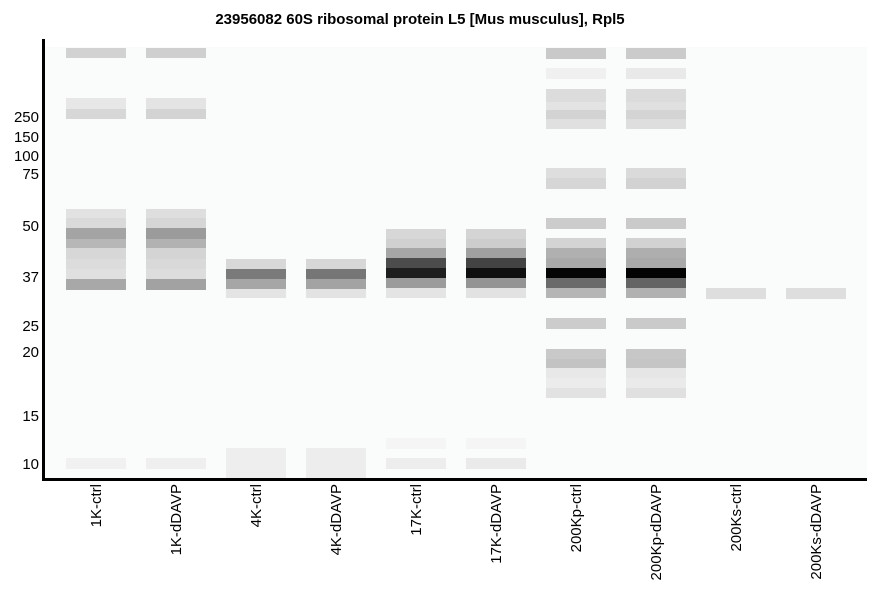 This screenshot has height=595, width=886. Describe the element at coordinates (576, 518) in the screenshot. I see `x-axis-label: 200Kp-ctrl` at that location.